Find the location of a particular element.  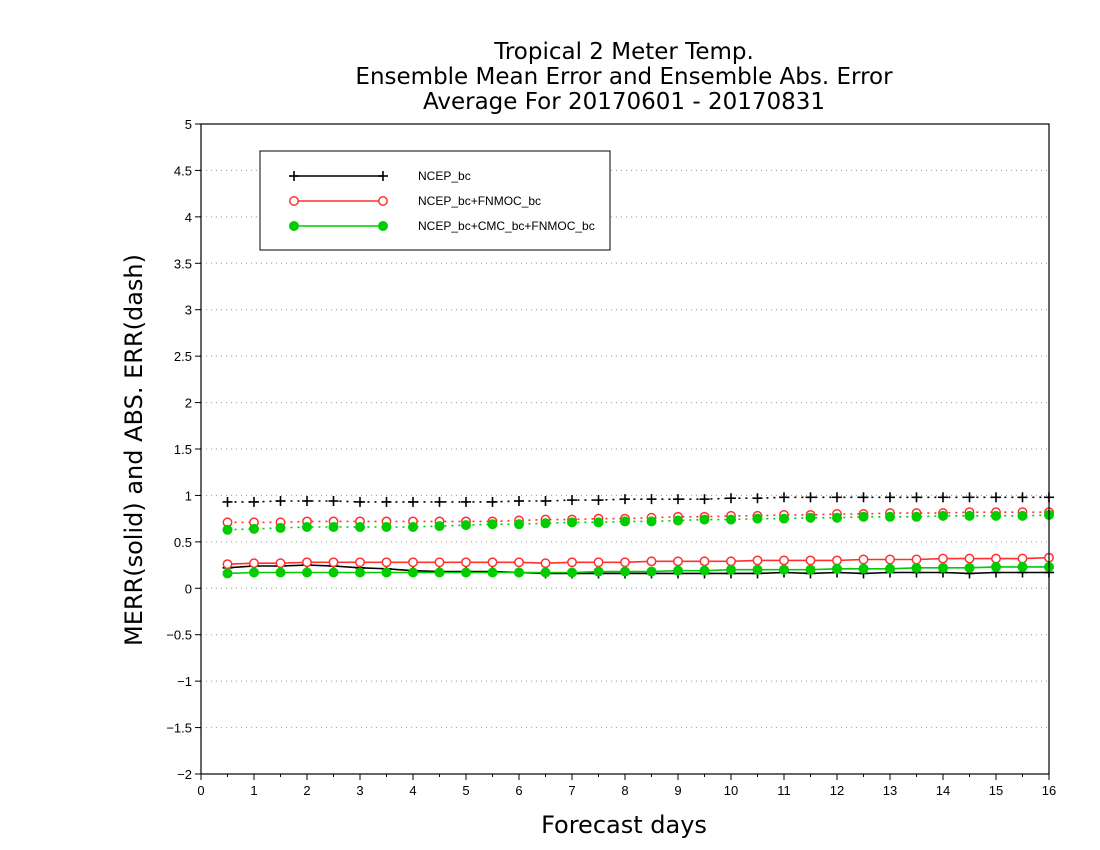

legend-item: NCEP_bc is located at coordinates (380, 176).